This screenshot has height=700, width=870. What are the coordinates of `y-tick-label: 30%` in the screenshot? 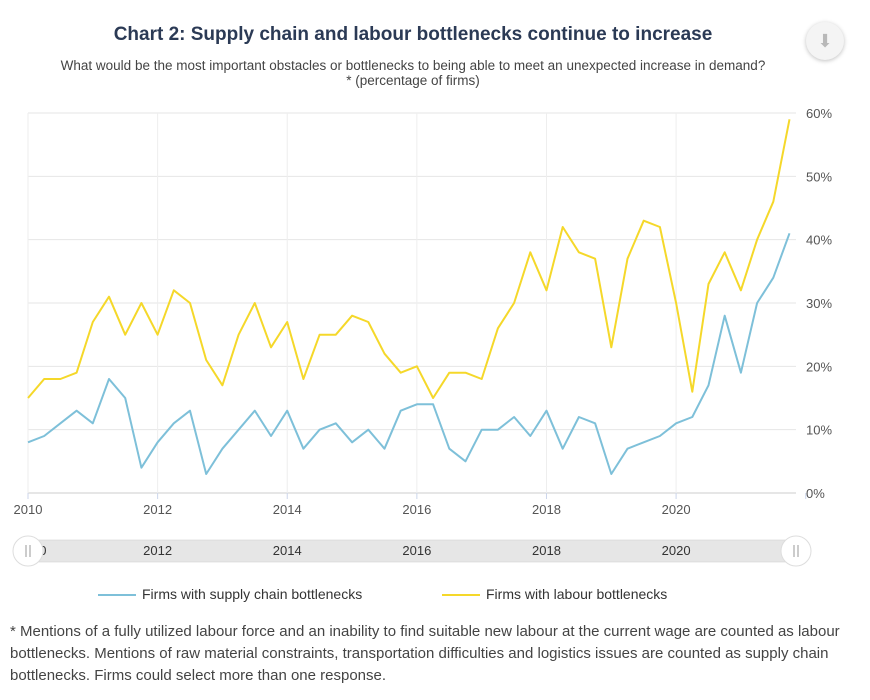 It's located at (819, 303).